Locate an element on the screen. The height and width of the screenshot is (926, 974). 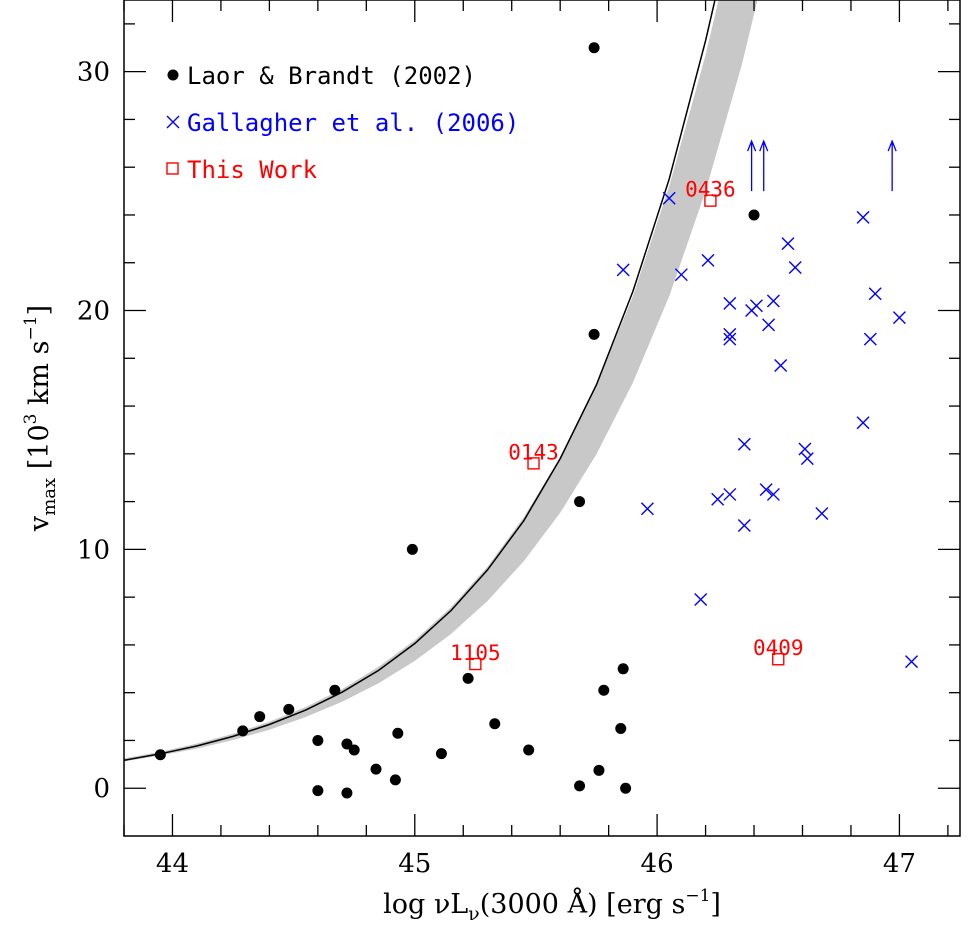
legend-label-laor: Laor & Brandt (2002) is located at coordinates (331, 76).